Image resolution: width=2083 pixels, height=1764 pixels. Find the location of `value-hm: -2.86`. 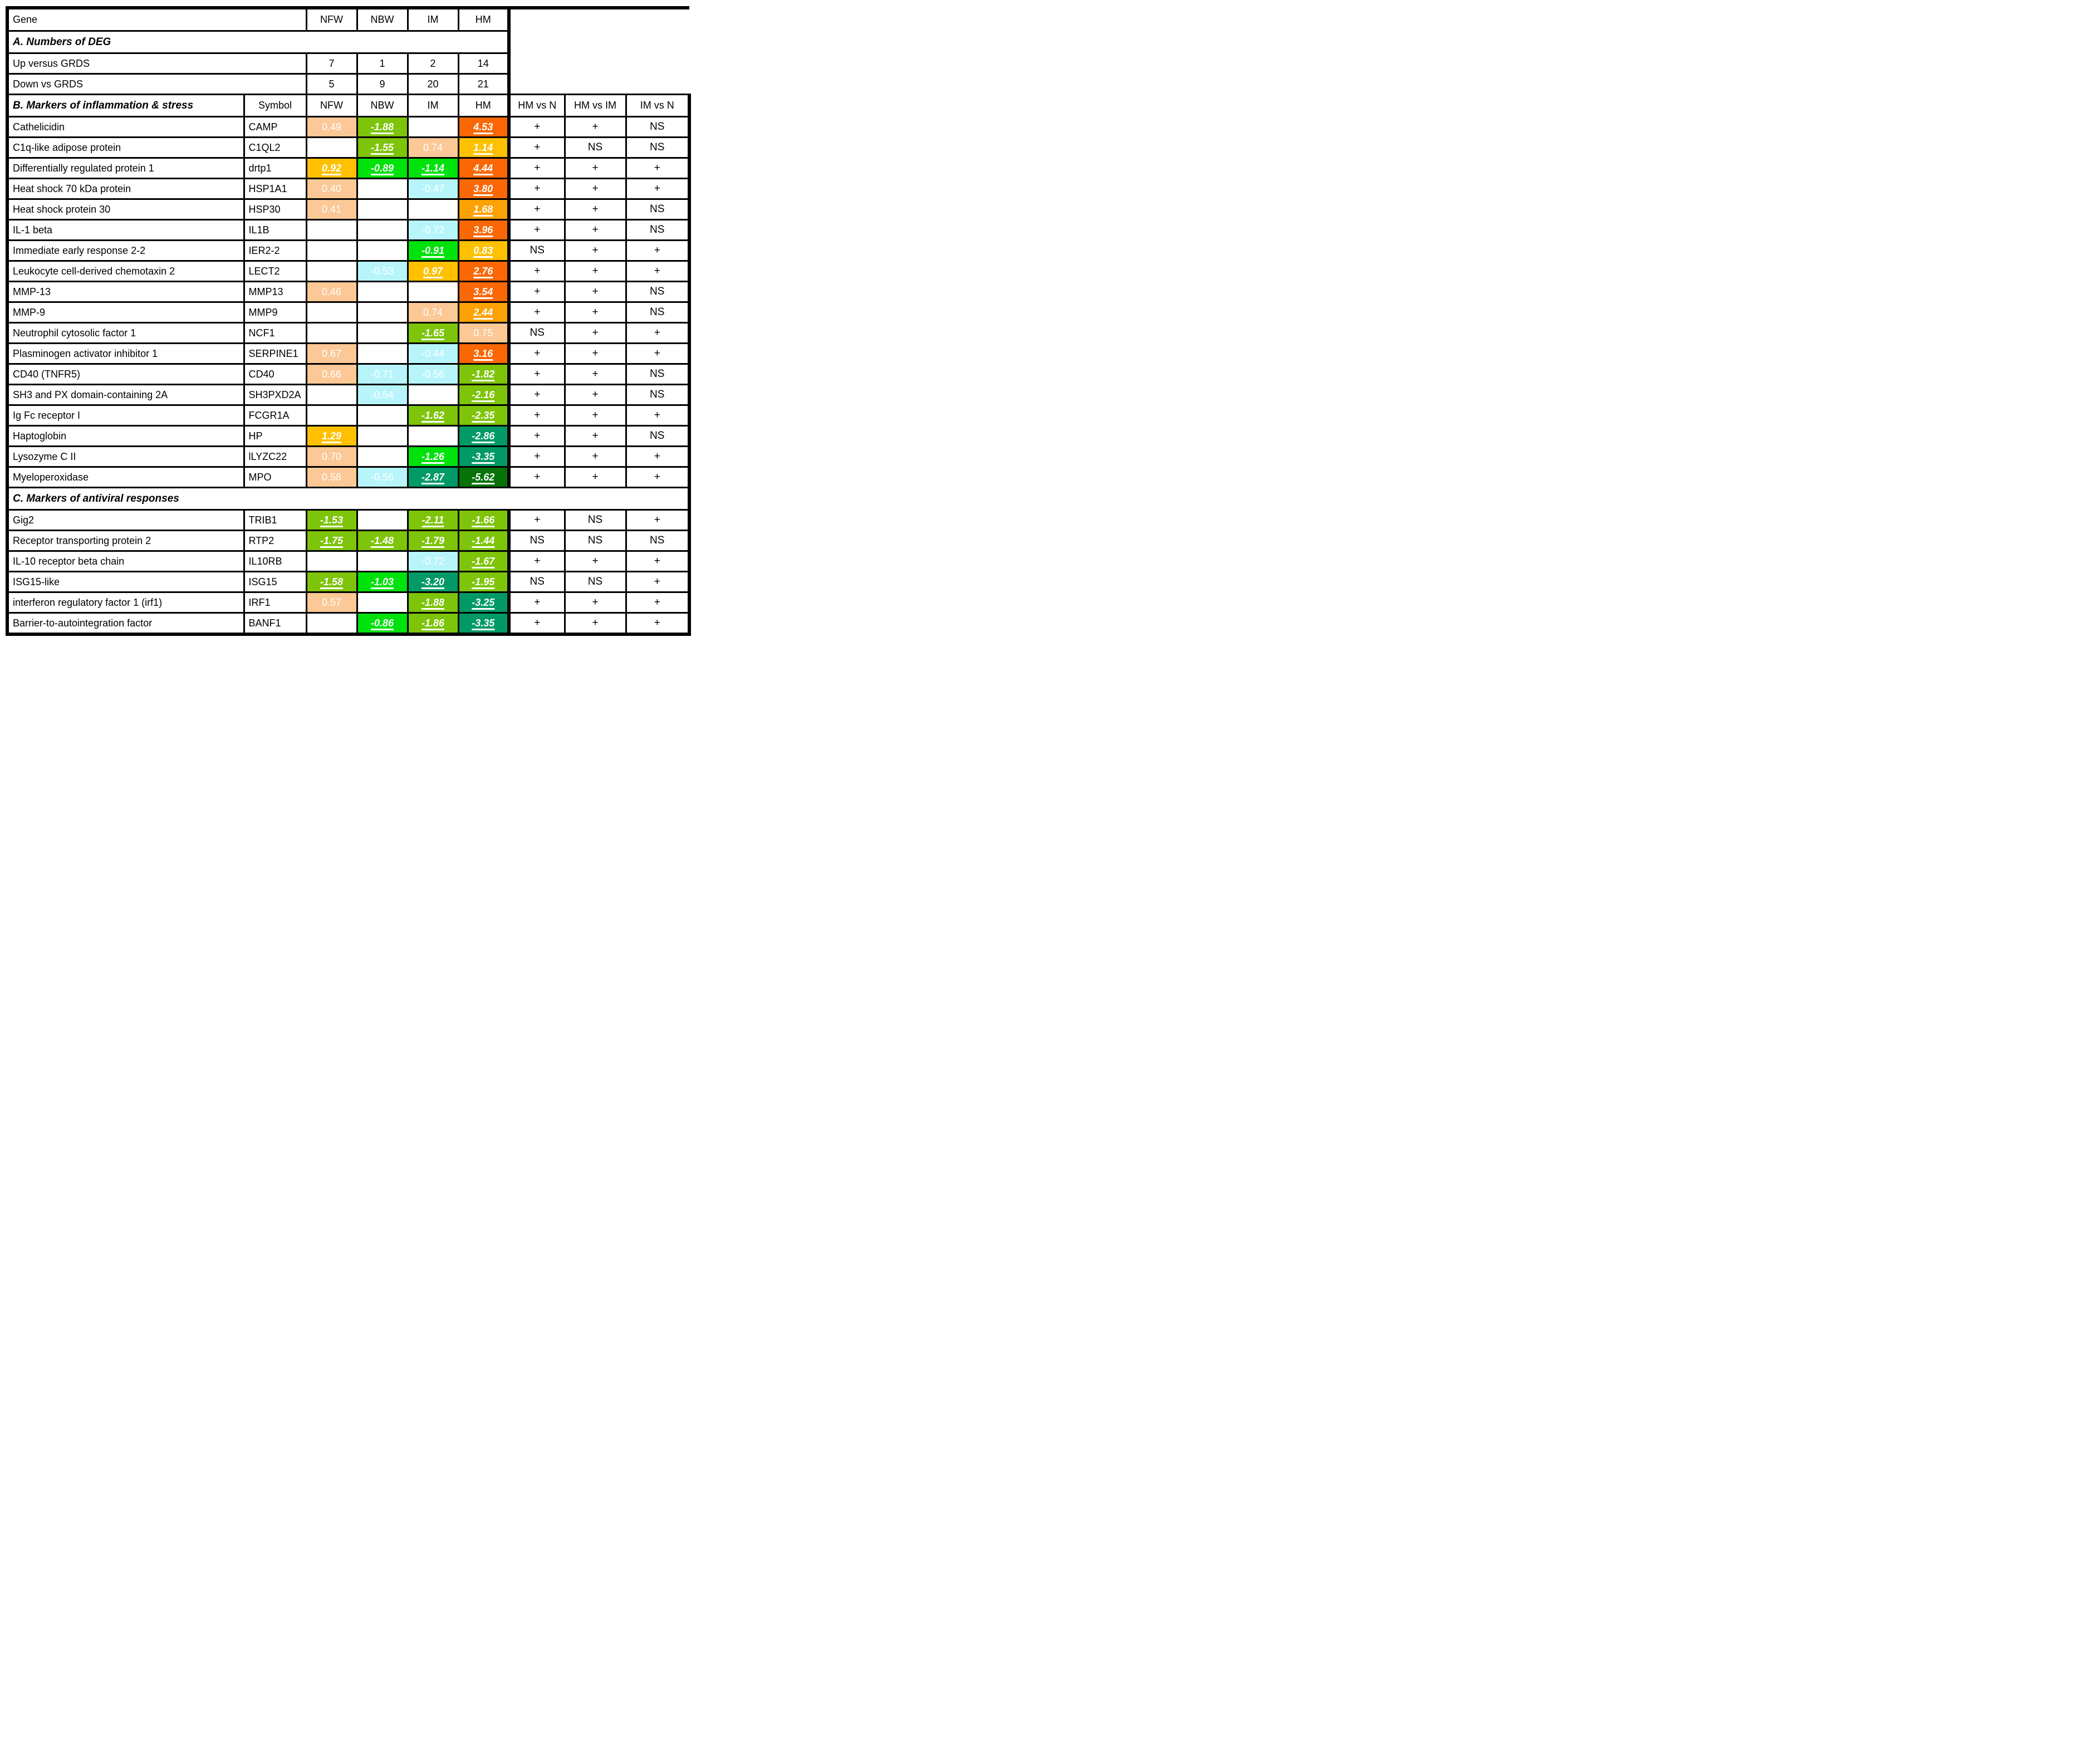

value-hm: -2.86 is located at coordinates (484, 436).